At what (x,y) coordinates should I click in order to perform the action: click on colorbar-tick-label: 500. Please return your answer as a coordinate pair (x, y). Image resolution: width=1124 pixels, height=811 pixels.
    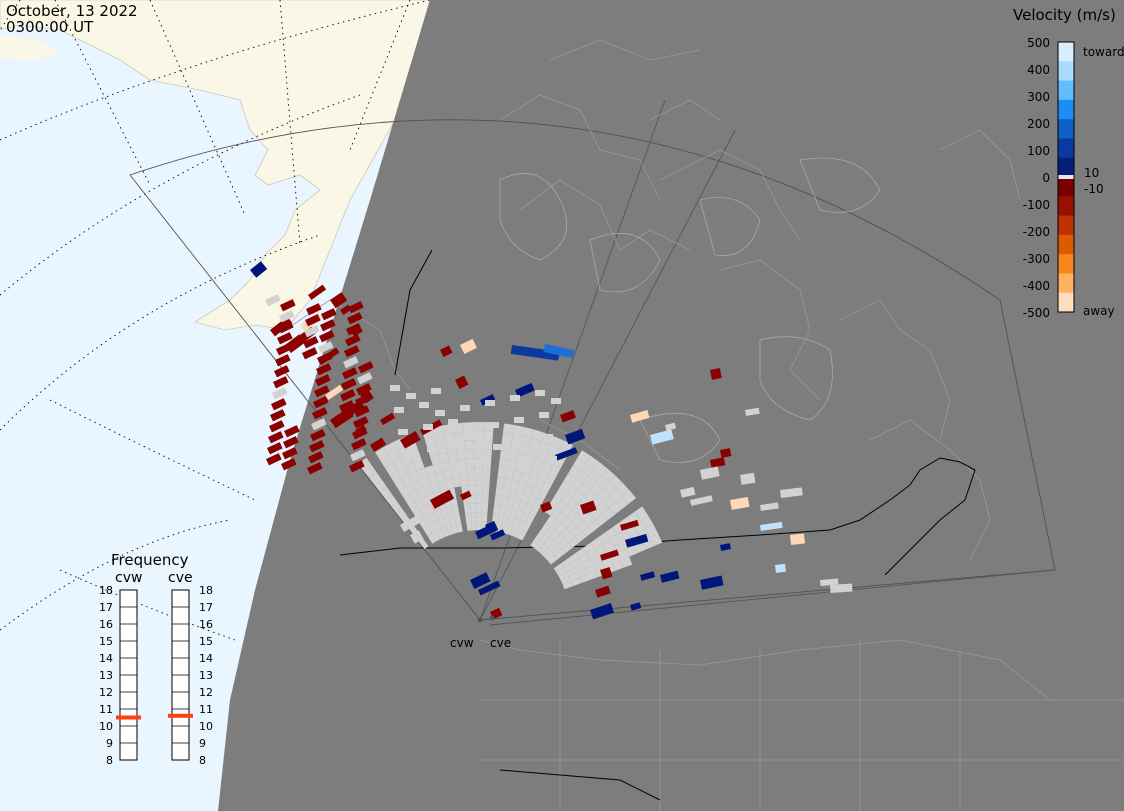
    Looking at the image, I should click on (1038, 43).